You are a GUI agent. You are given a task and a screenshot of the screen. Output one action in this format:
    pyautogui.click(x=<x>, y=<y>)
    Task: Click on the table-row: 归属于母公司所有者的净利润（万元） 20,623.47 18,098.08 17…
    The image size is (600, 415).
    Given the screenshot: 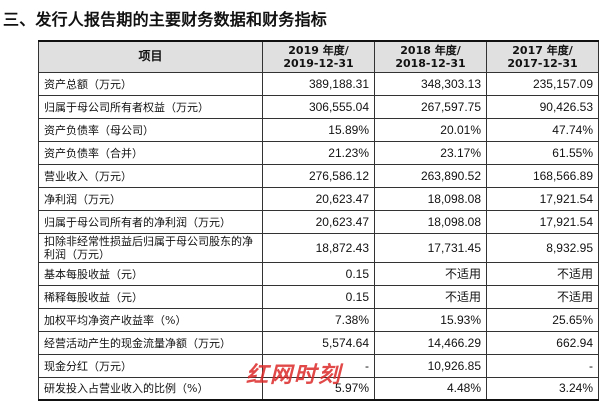 What is the action you would take?
    pyautogui.click(x=318, y=222)
    